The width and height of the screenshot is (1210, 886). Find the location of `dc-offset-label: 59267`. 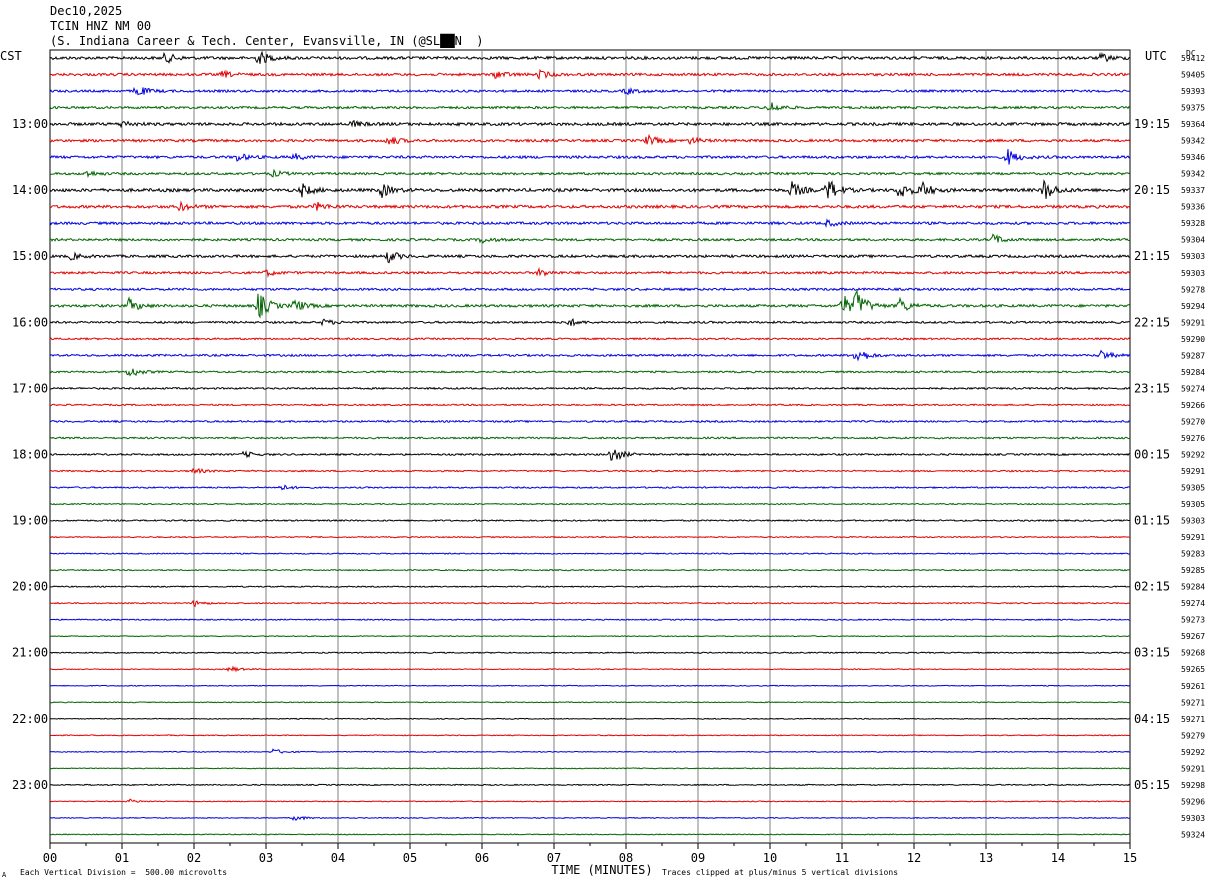

dc-offset-label: 59267 is located at coordinates (1193, 636).